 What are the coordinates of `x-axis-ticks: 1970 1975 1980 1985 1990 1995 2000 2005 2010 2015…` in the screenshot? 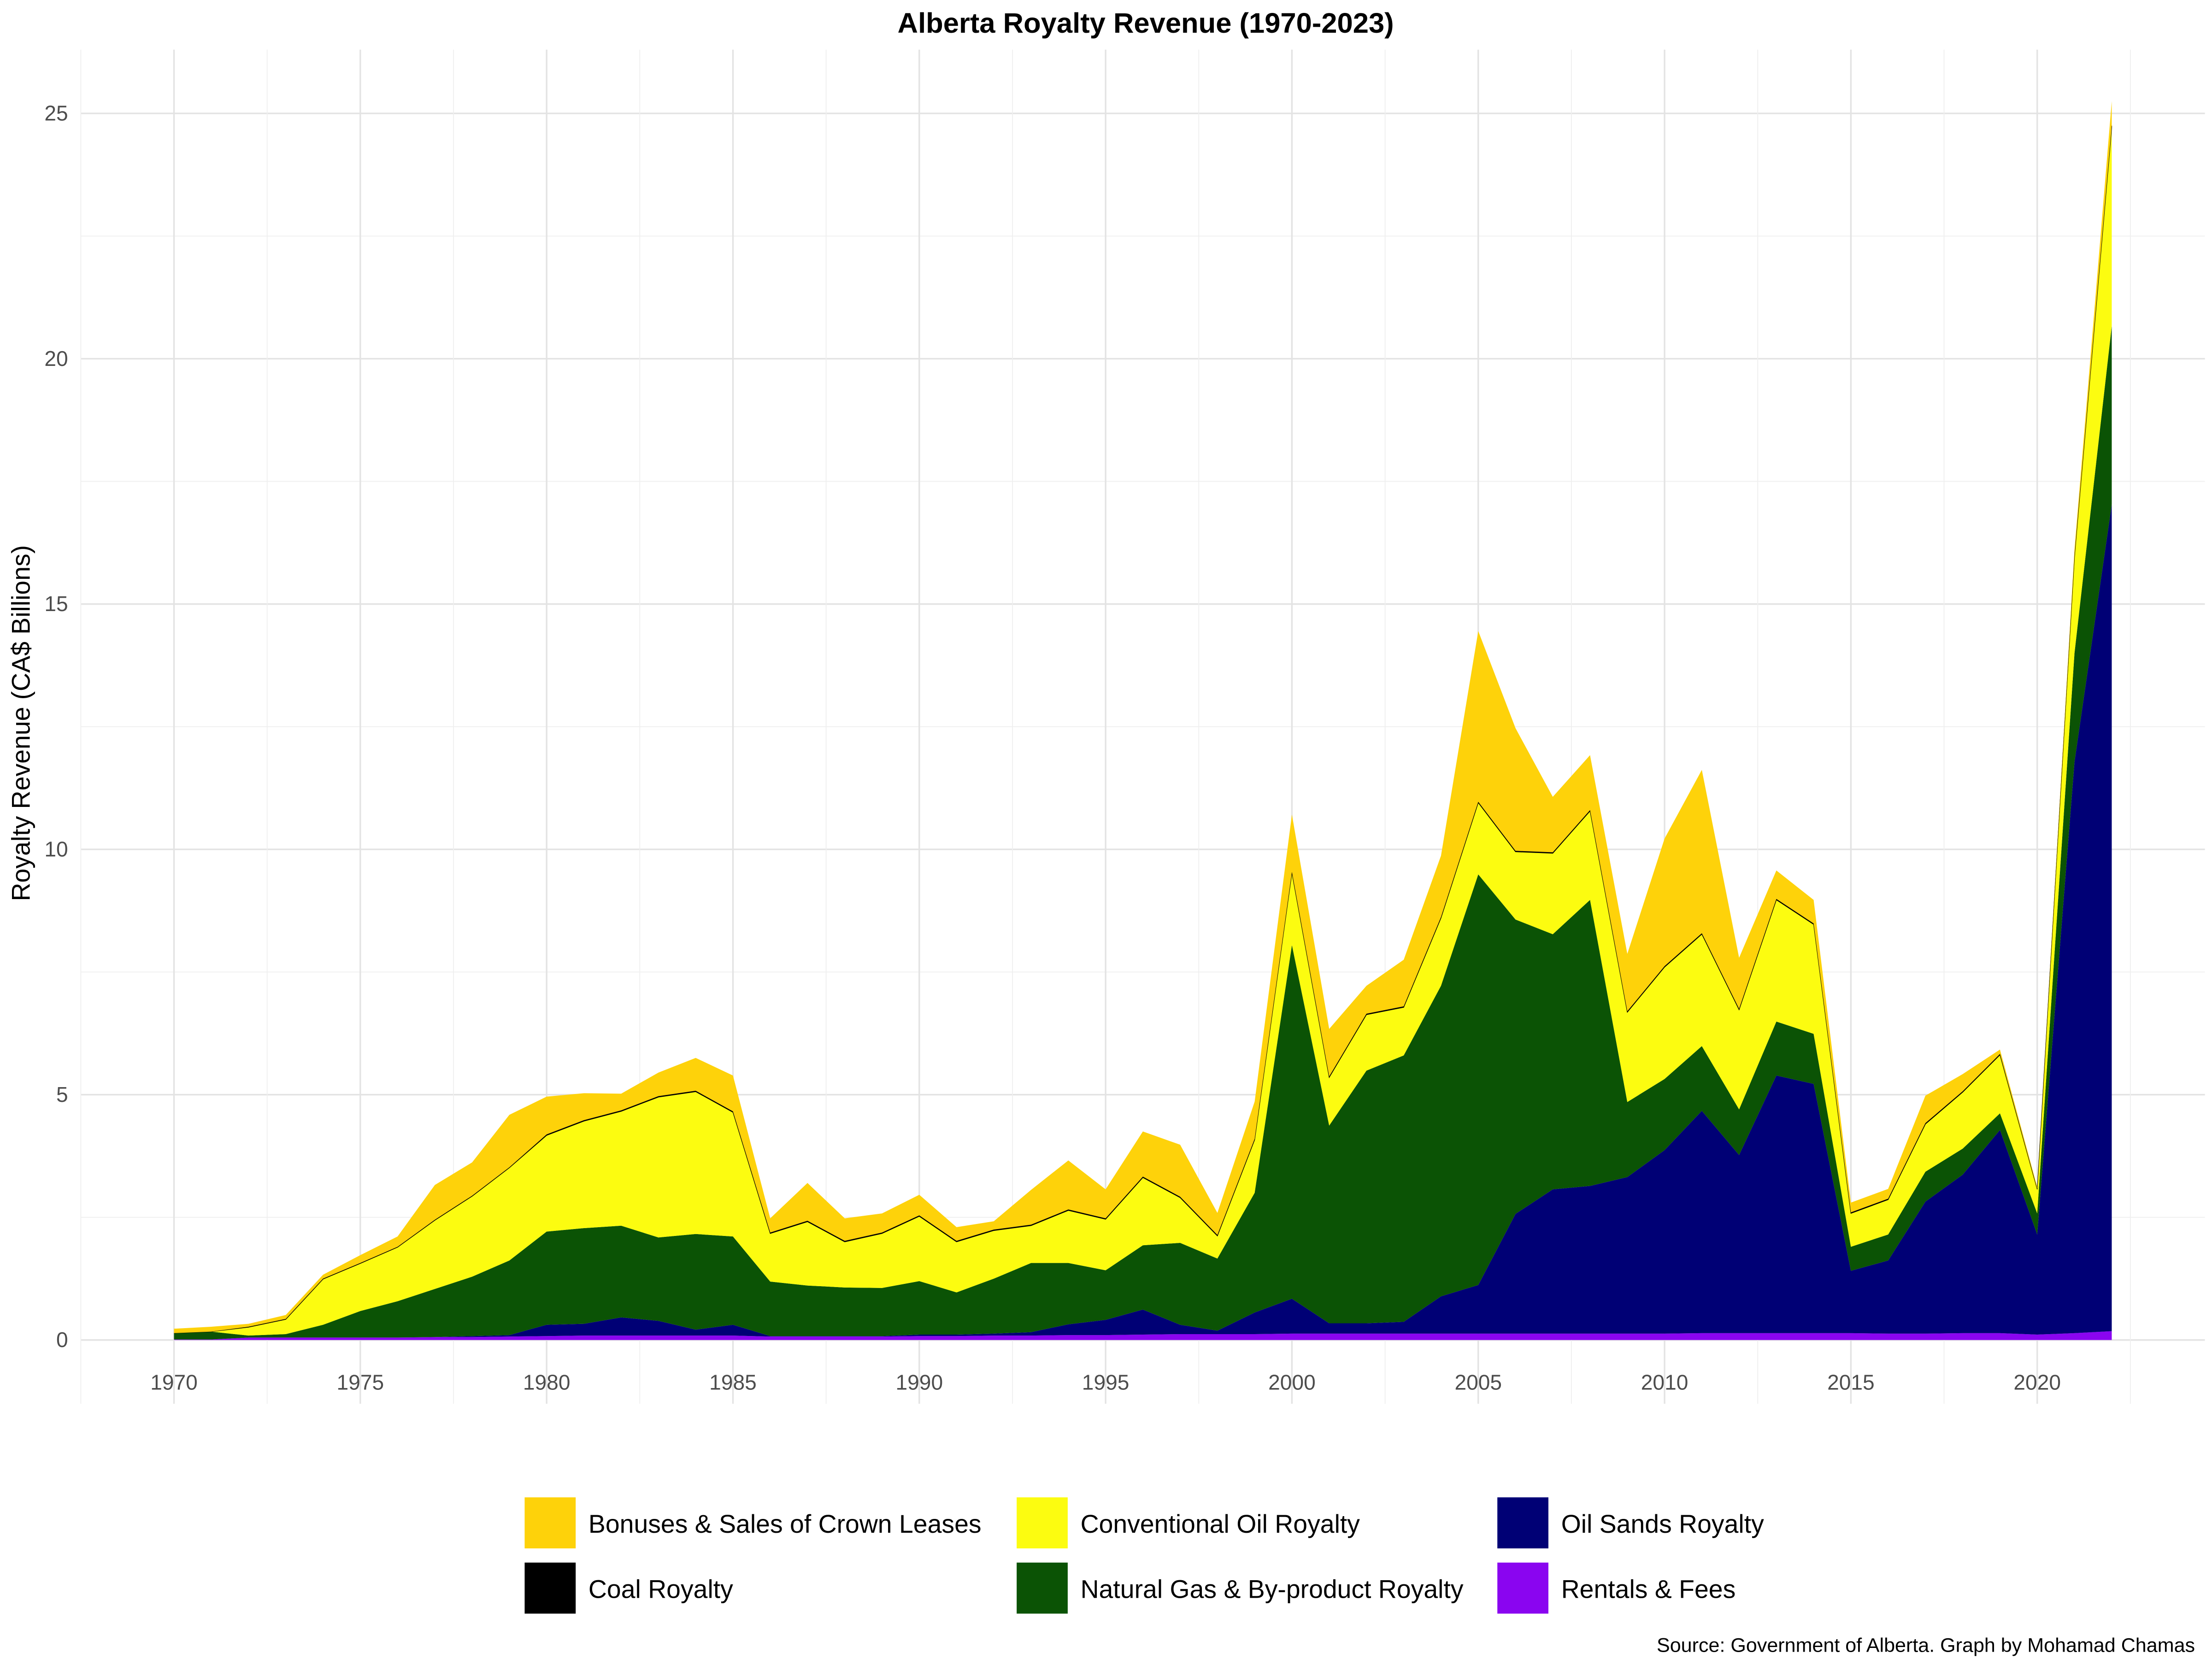 It's located at (1105, 1382).